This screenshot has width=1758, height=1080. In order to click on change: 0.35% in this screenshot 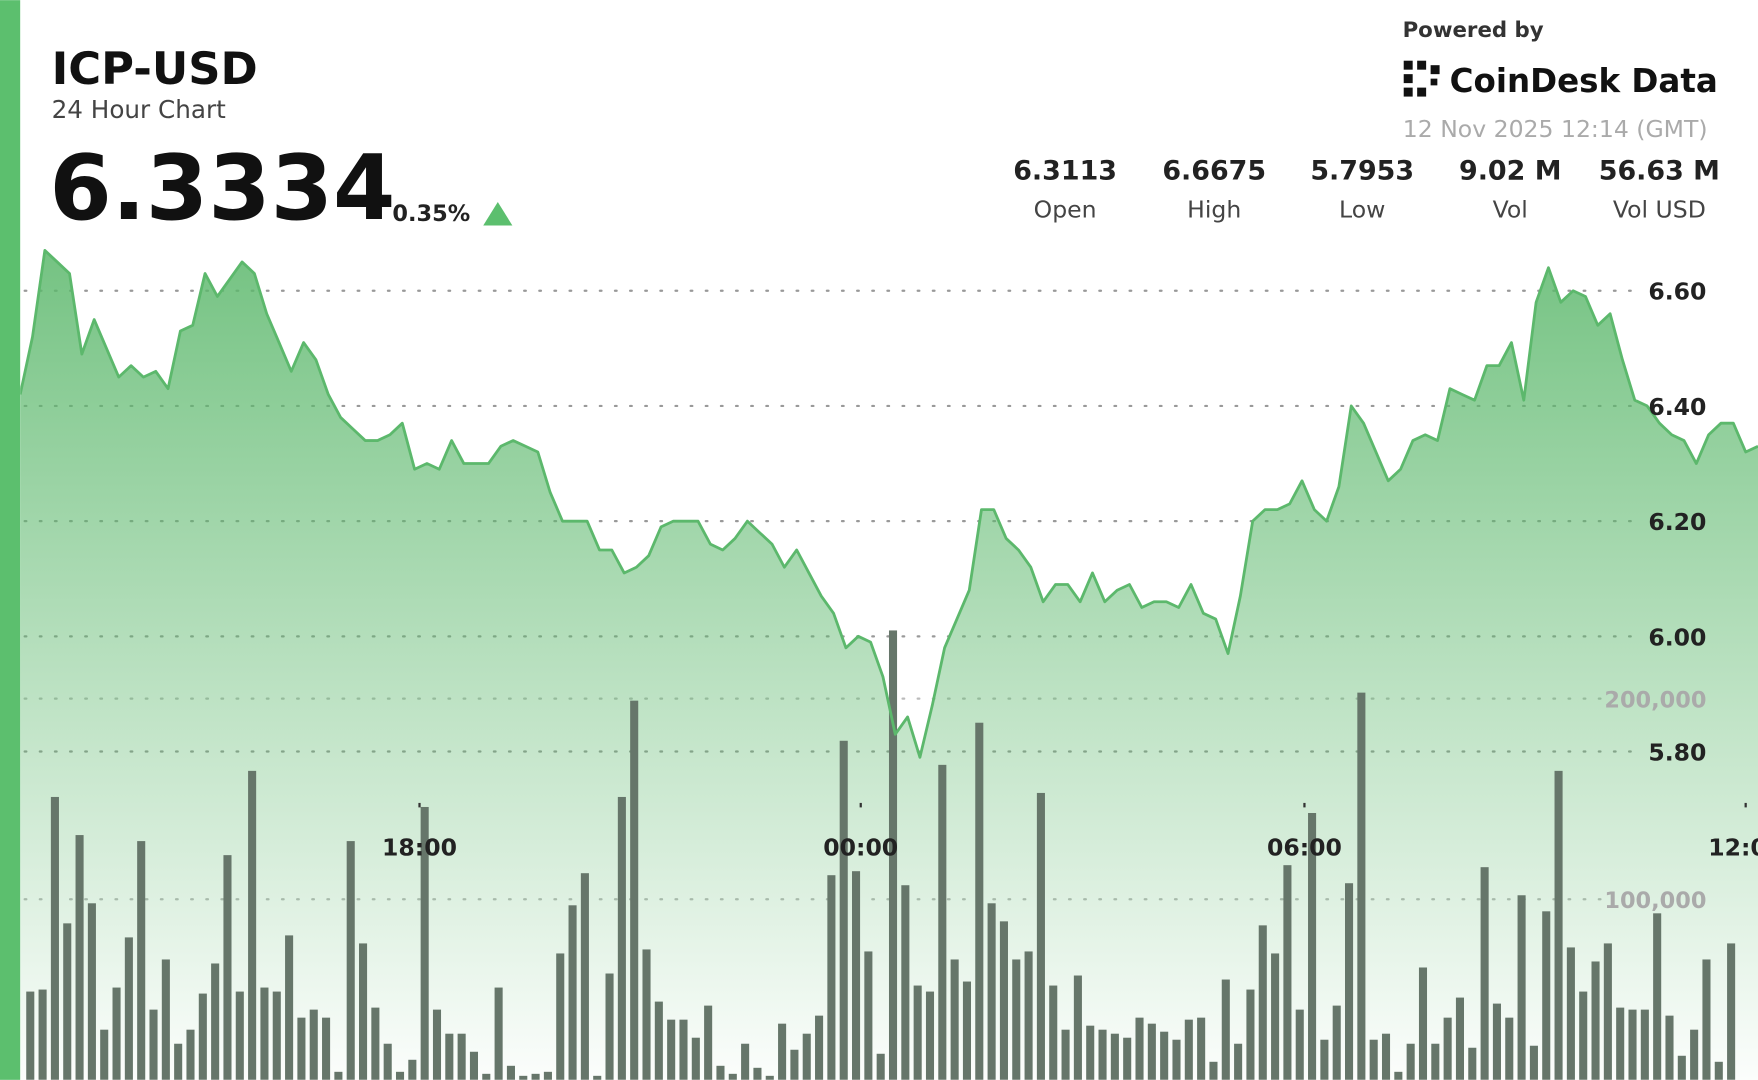, I will do `click(431, 214)`.